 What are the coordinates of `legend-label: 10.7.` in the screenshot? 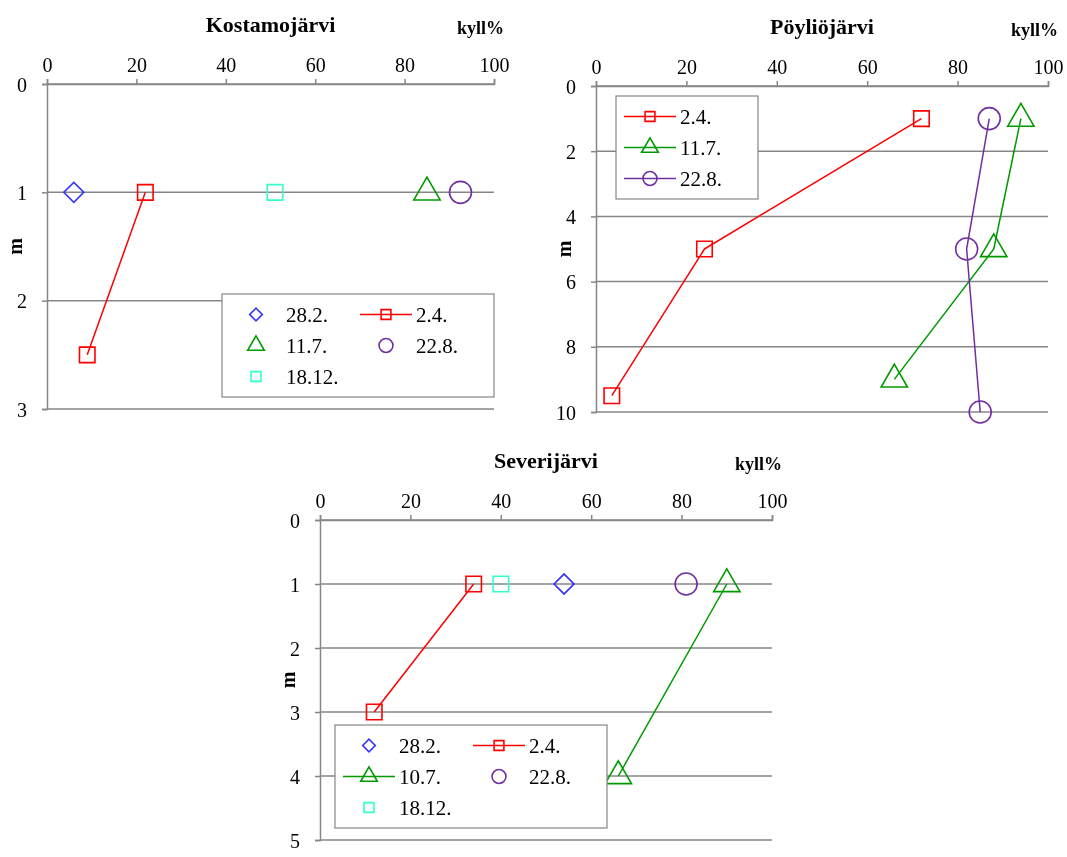 It's located at (420, 776).